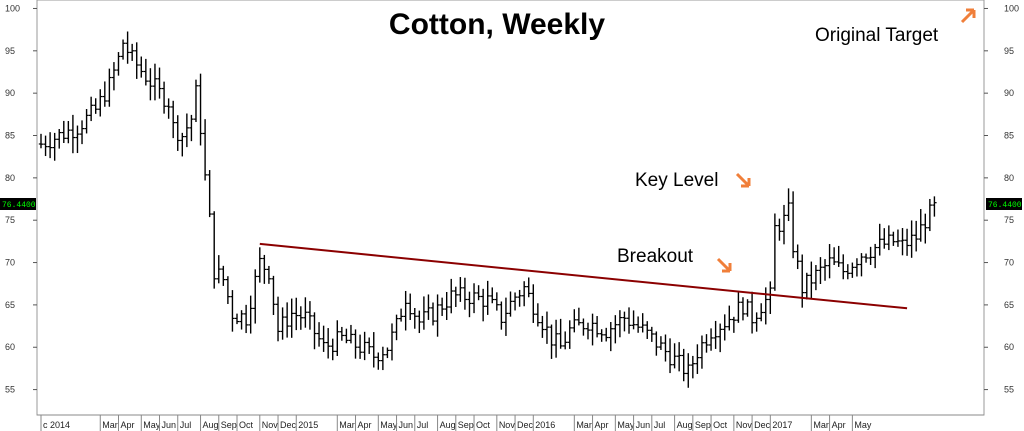 The height and width of the screenshot is (431, 1024). What do you see at coordinates (676, 180) in the screenshot?
I see `annotation-key-level-label: Key Level` at bounding box center [676, 180].